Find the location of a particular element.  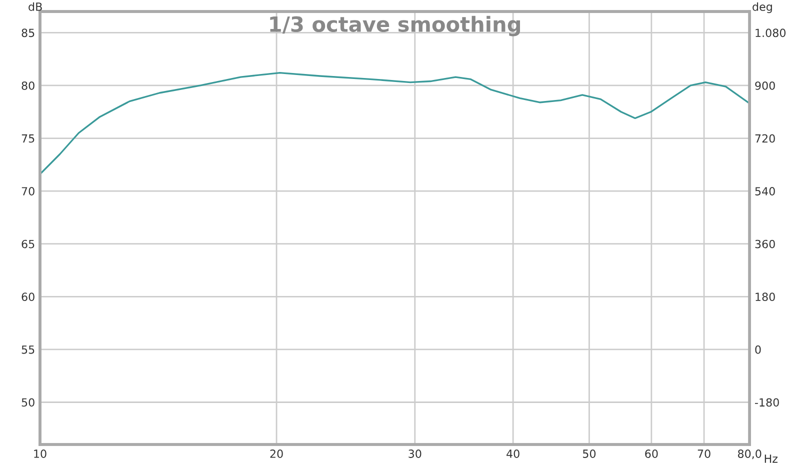

y-axis-title: dB is located at coordinates (35, 6).